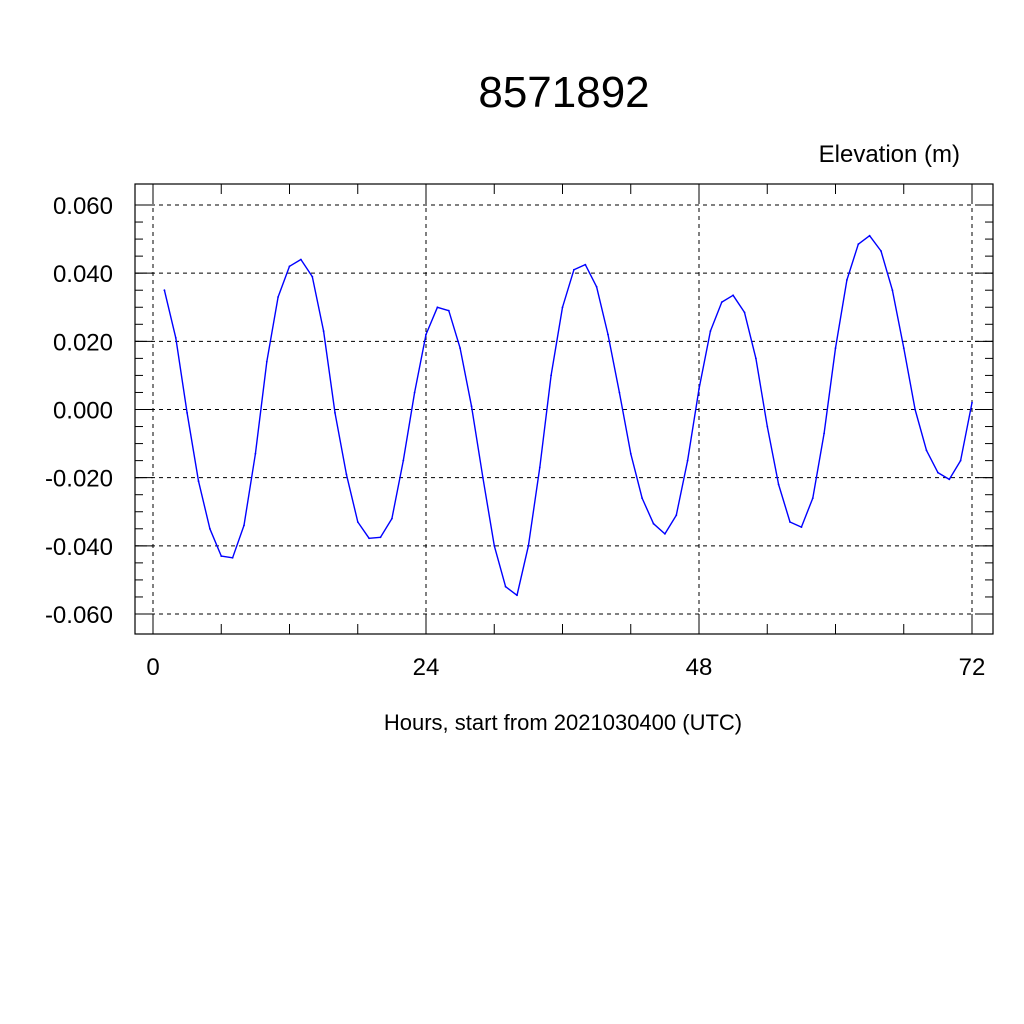  What do you see at coordinates (563, 722) in the screenshot?
I see `x-axis-label: Hours, start from 2021030400 (UTC)` at bounding box center [563, 722].